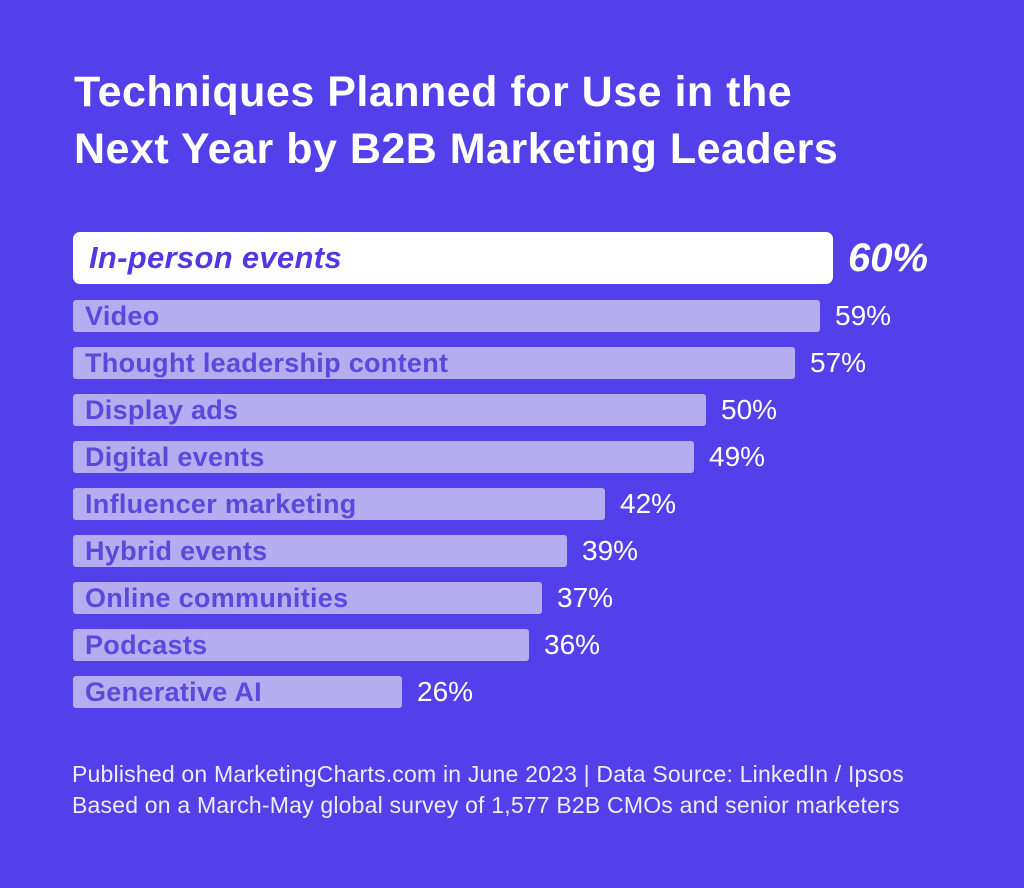 This screenshot has height=888, width=1024. I want to click on bar-value-label: 59%, so click(863, 315).